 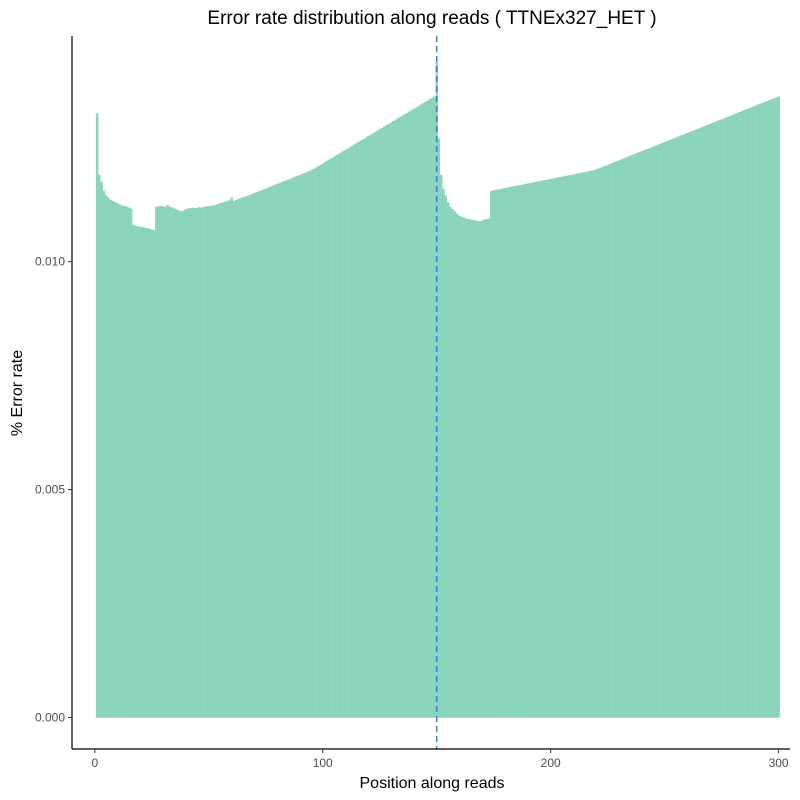 I want to click on y-tick-label: 0.005, so click(x=50, y=490).